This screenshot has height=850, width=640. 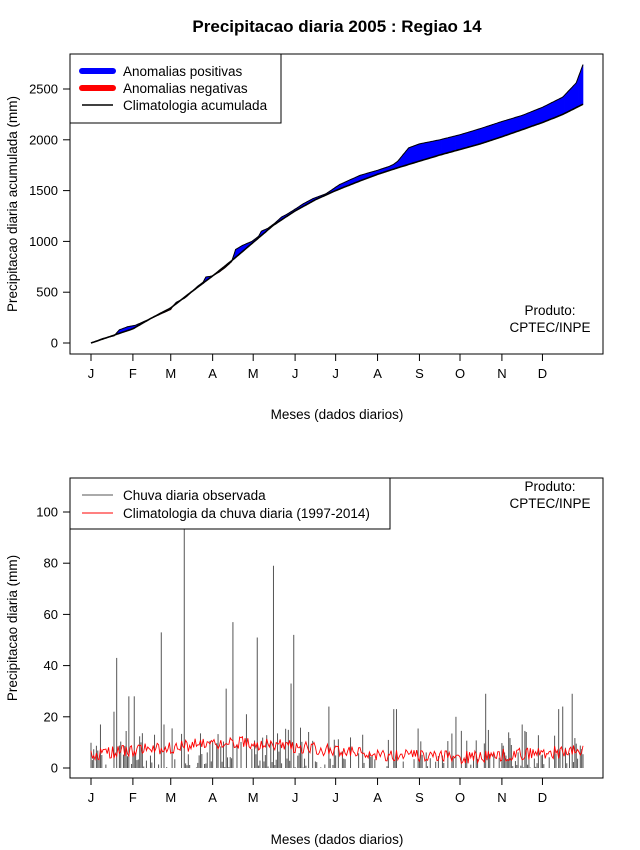 What do you see at coordinates (12, 628) in the screenshot?
I see `y-axis-label-daily: Precipitacao diaria (mm)` at bounding box center [12, 628].